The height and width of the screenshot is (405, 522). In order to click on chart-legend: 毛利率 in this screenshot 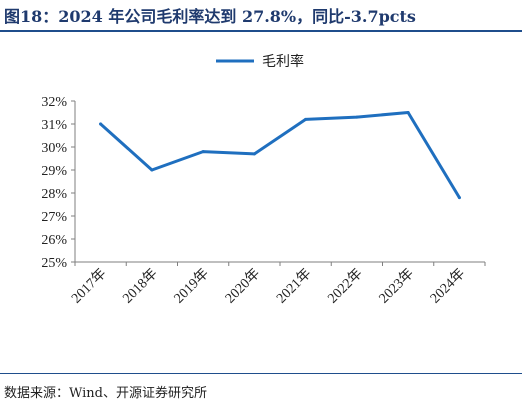, I will do `click(260, 61)`.